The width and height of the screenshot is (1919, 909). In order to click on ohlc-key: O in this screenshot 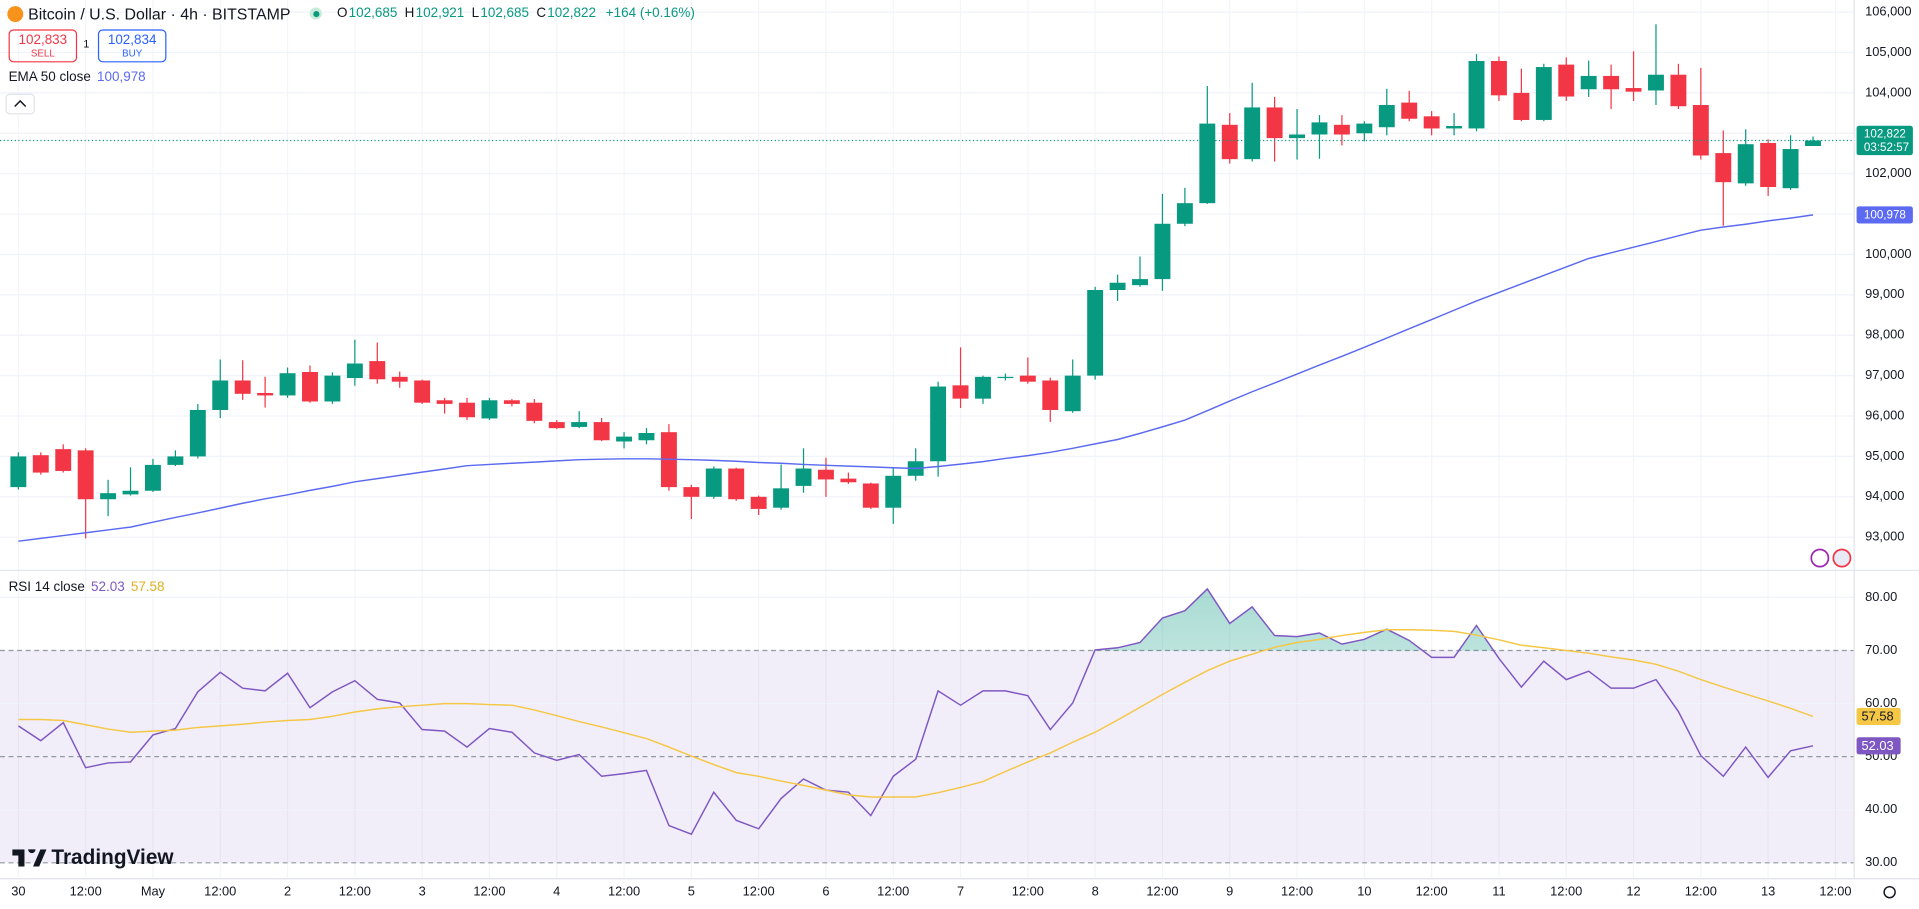, I will do `click(342, 13)`.